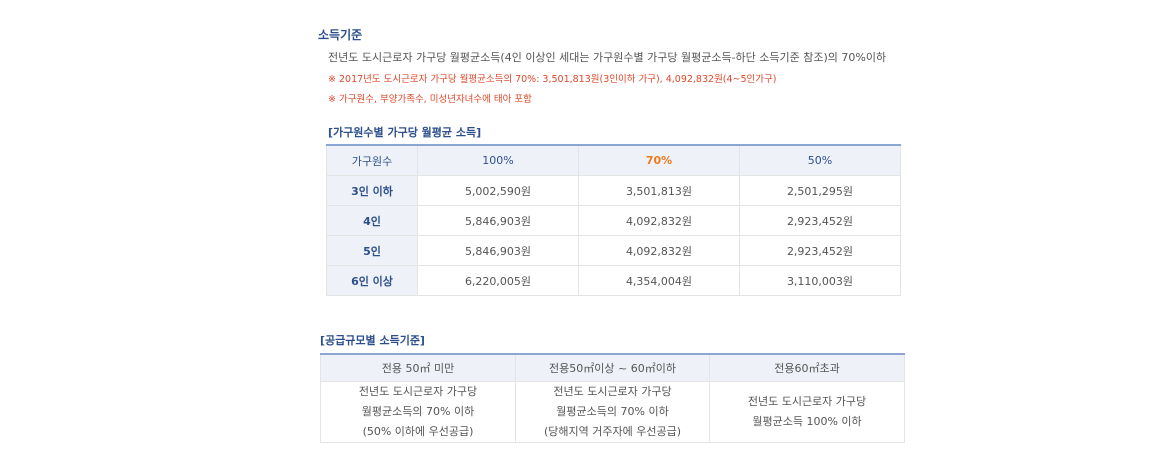 This screenshot has height=475, width=1157. Describe the element at coordinates (820, 280) in the screenshot. I see `table-cell: 3,110,003원` at that location.